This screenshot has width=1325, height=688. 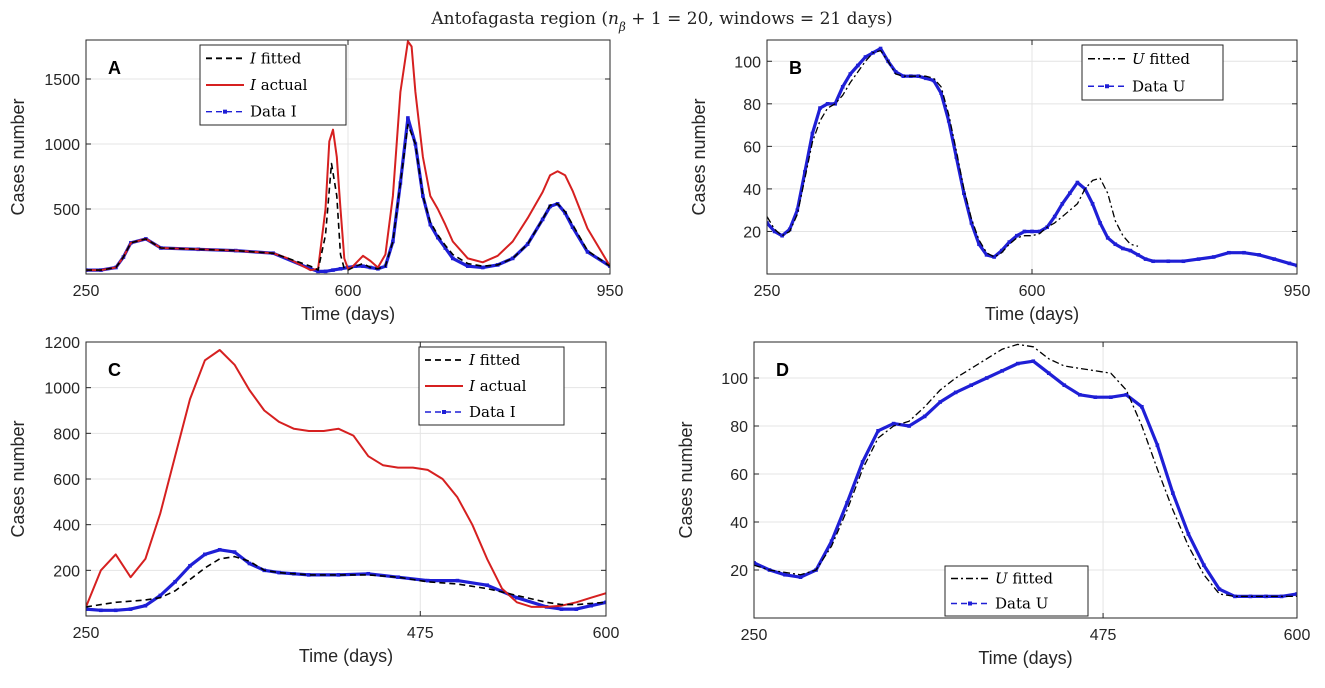 What do you see at coordinates (1016, 591) in the screenshot?
I see `legend: U fitted Data U` at bounding box center [1016, 591].